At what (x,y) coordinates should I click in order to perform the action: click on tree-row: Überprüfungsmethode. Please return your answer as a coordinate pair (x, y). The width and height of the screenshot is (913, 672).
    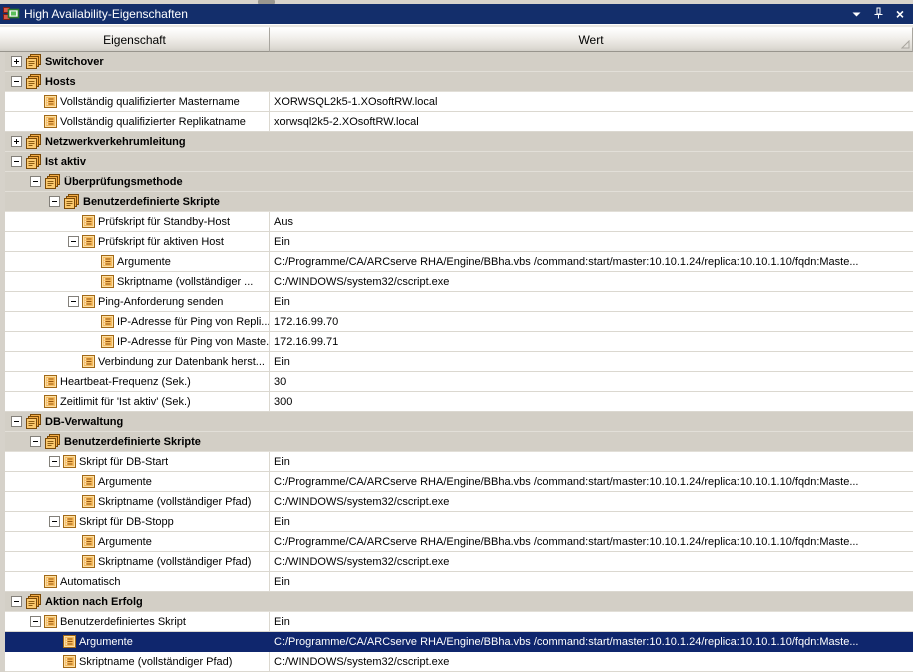
    Looking at the image, I should click on (459, 182).